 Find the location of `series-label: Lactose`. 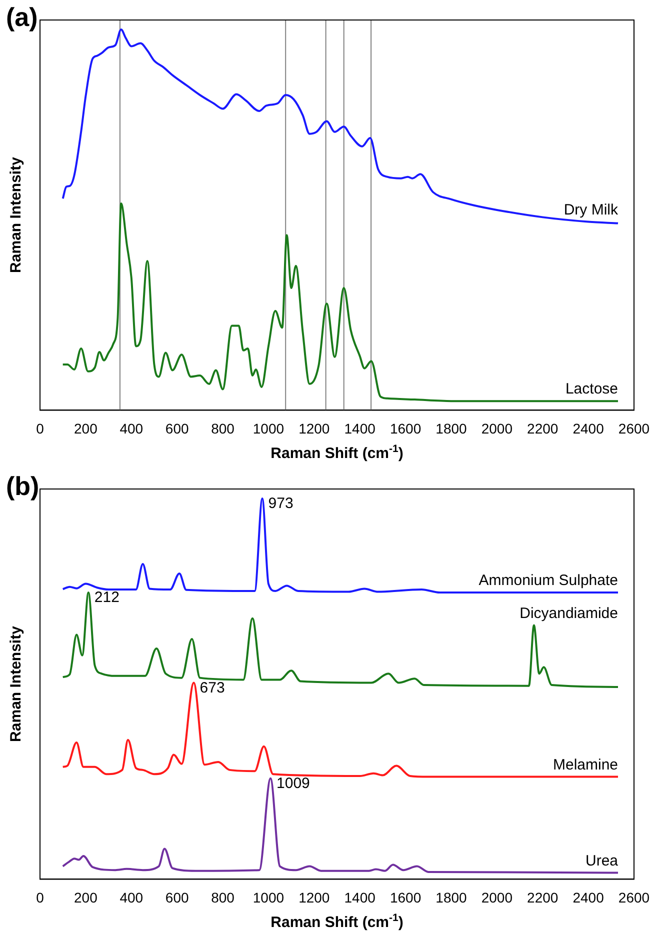

series-label: Lactose is located at coordinates (591, 389).